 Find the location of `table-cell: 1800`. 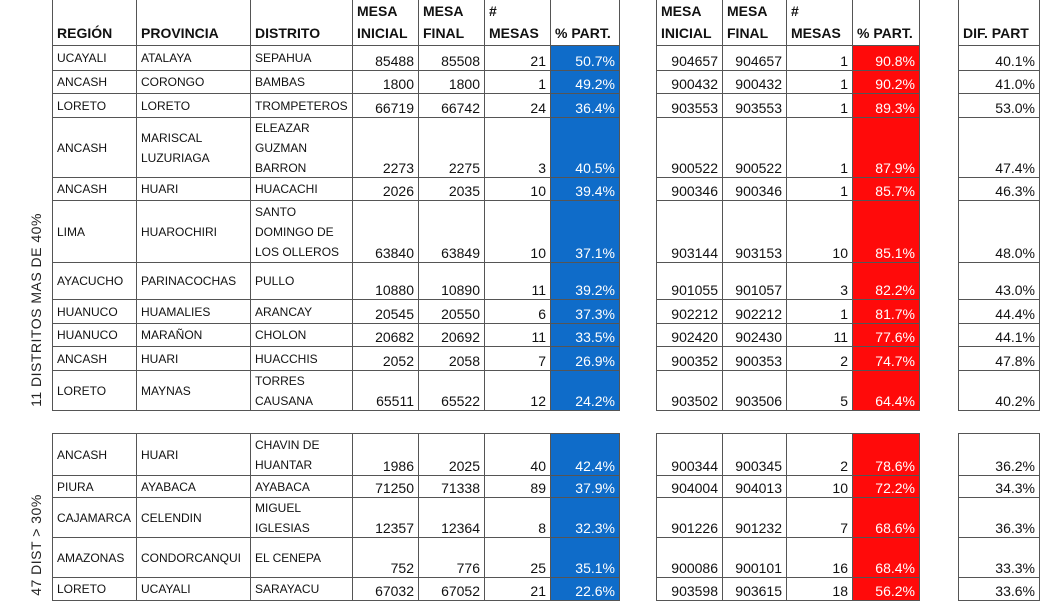

table-cell: 1800 is located at coordinates (385, 82).